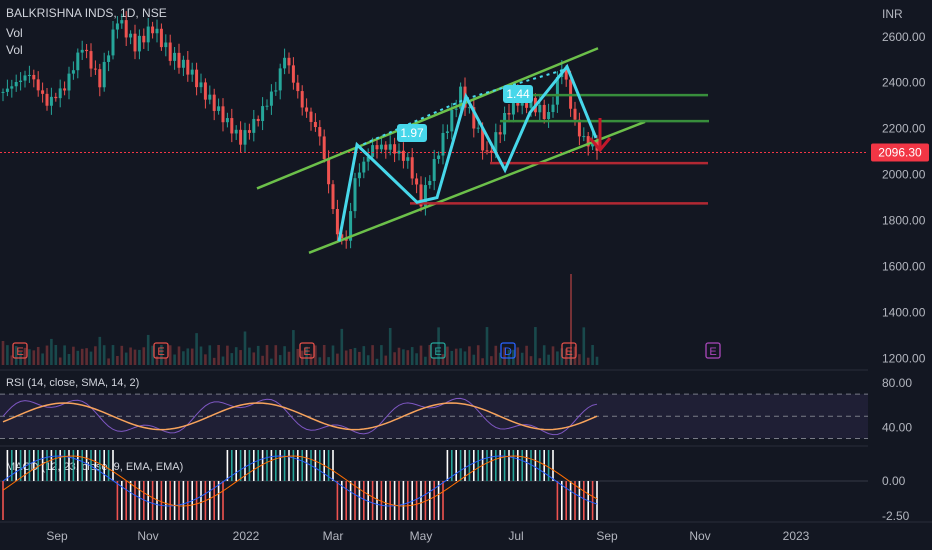 The width and height of the screenshot is (932, 550). Describe the element at coordinates (600, 145) in the screenshot. I see `down-arrow-head` at that location.